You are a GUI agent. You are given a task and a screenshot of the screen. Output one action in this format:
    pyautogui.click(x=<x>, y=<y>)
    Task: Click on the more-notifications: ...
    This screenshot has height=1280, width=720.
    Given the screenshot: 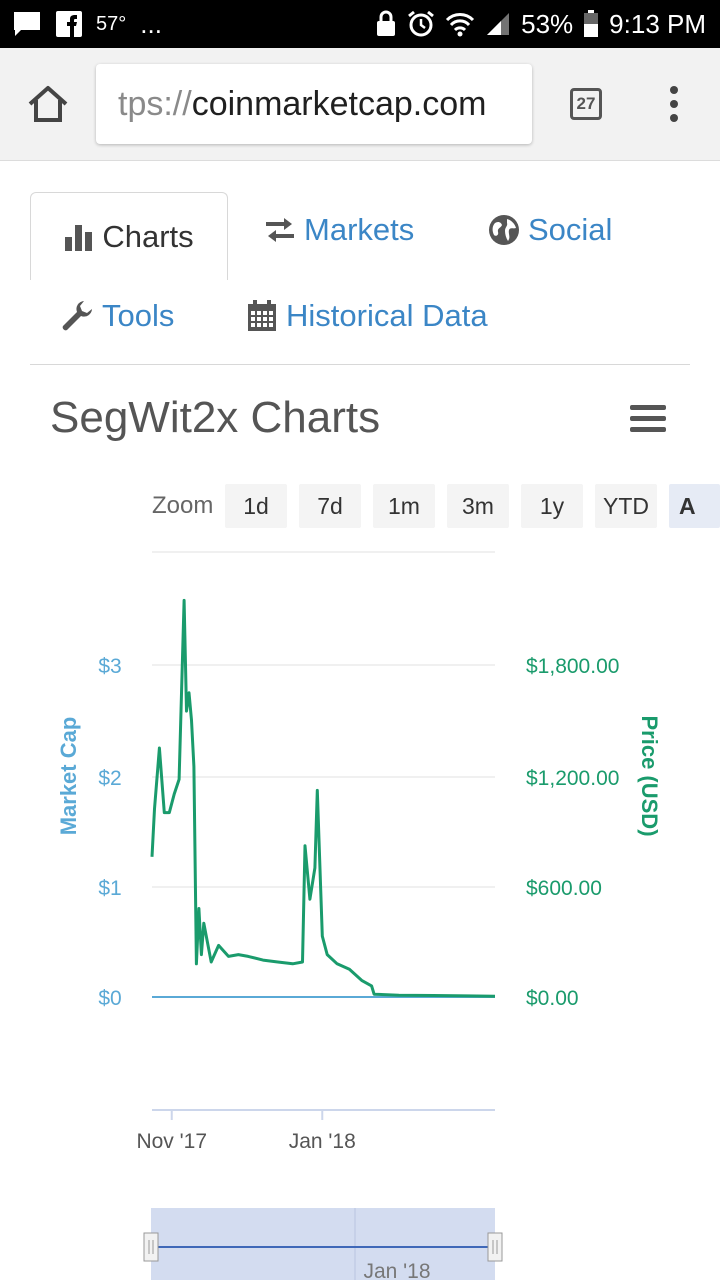 What is the action you would take?
    pyautogui.click(x=151, y=23)
    